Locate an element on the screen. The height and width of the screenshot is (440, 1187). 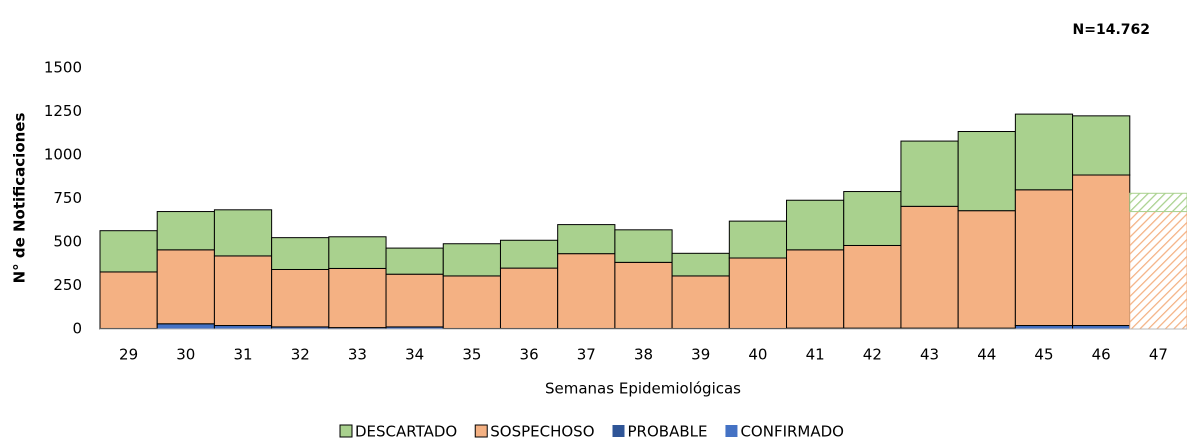
x-tick-label: 39 is located at coordinates (700, 355).